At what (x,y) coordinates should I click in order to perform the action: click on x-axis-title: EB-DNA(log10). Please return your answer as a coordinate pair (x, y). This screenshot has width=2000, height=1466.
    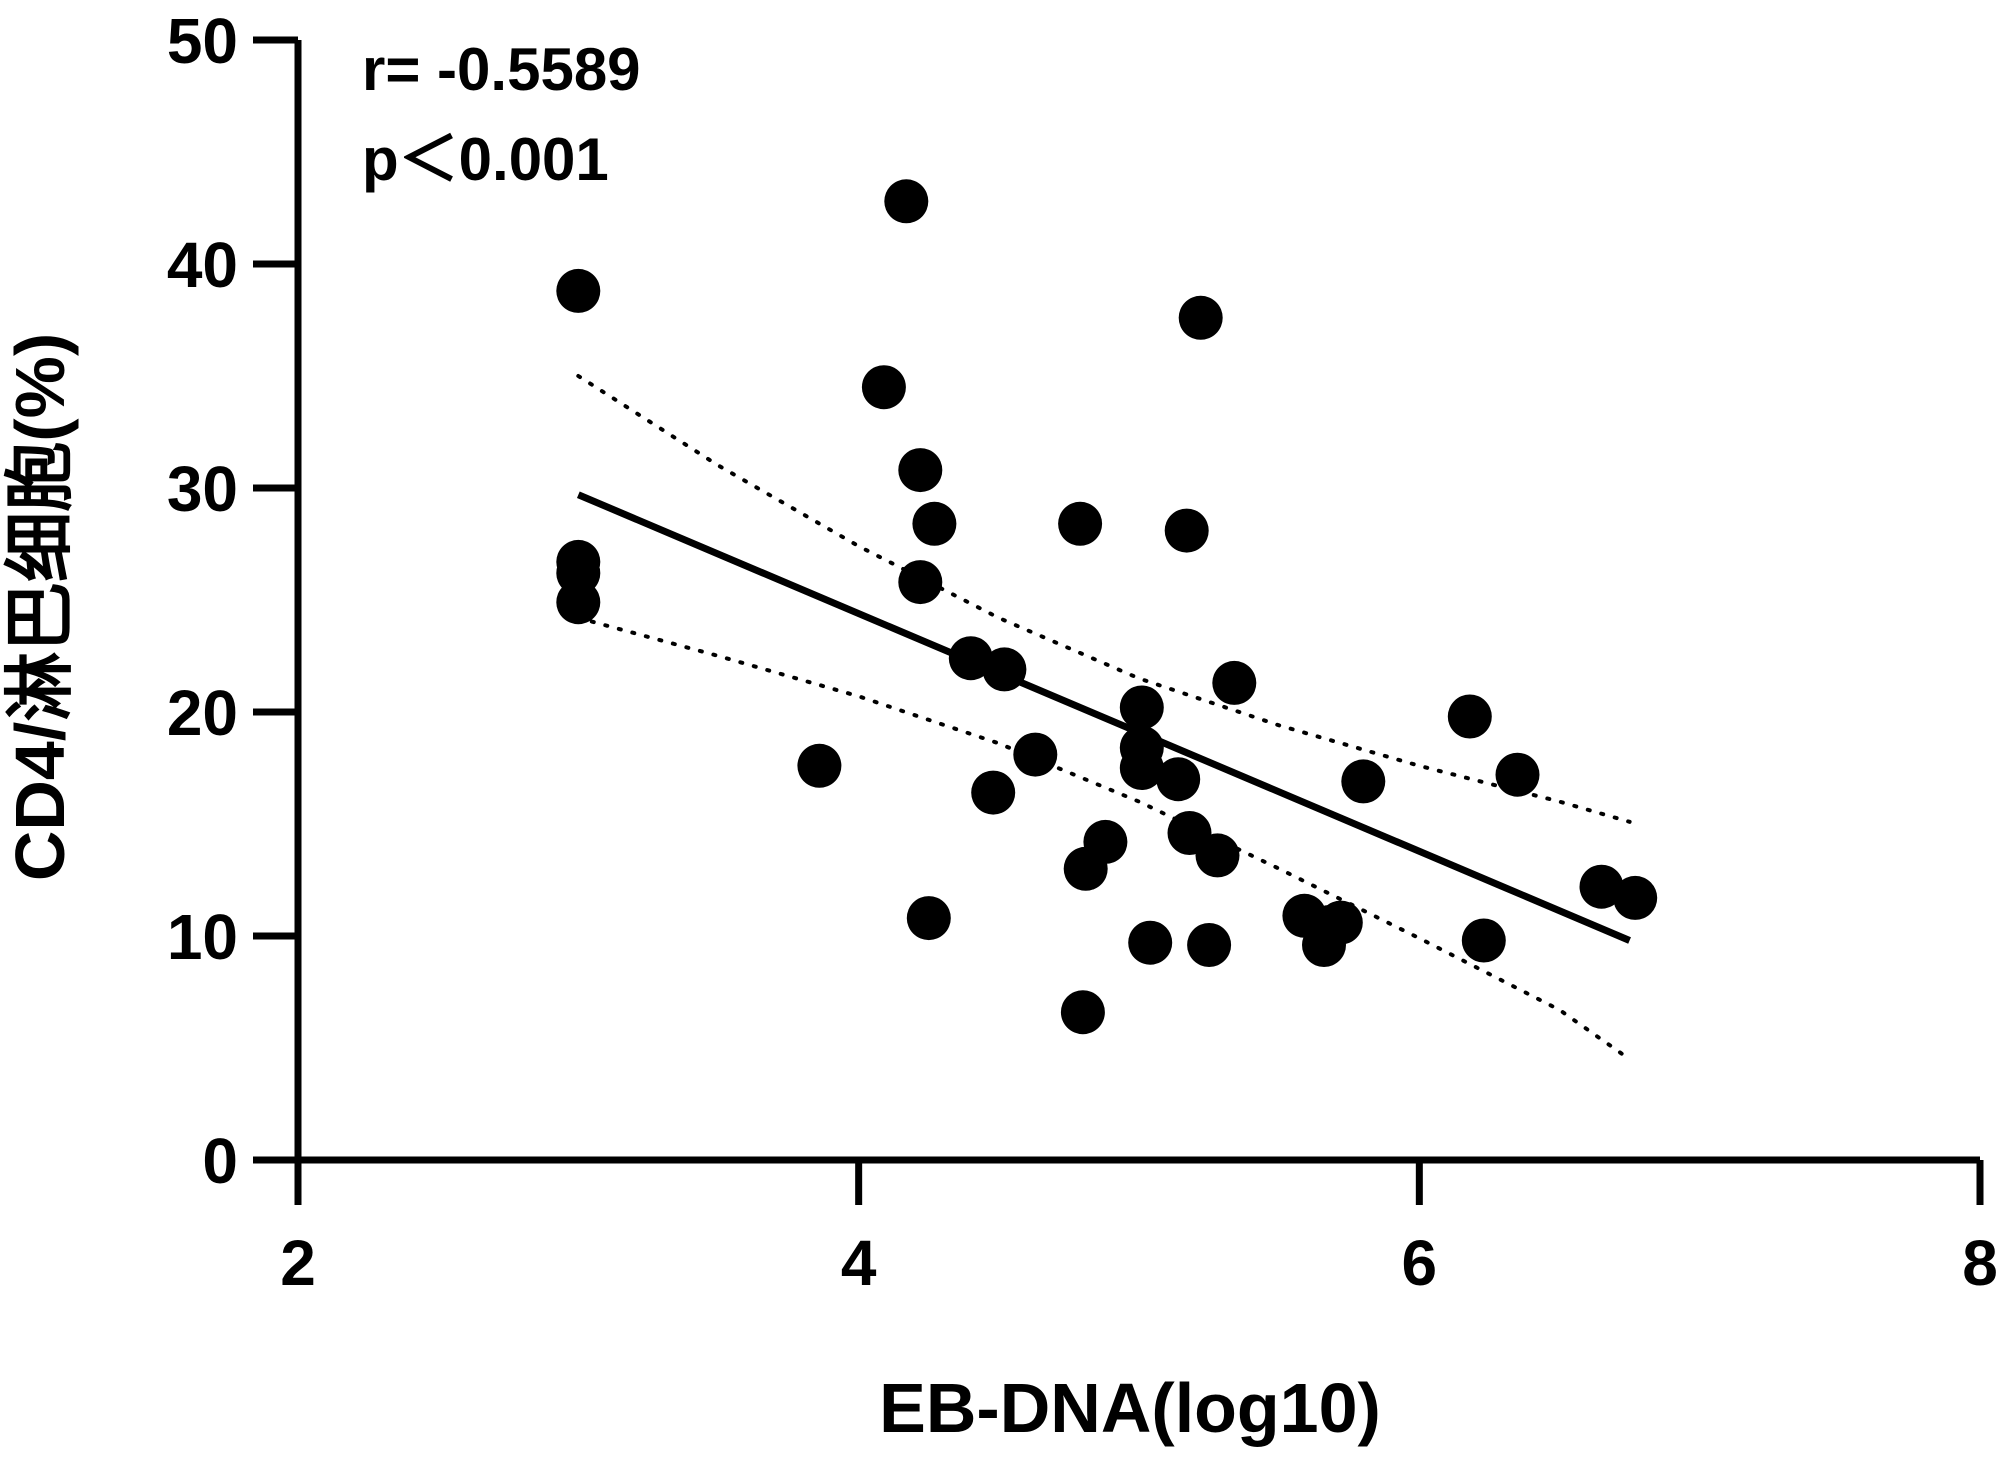
    Looking at the image, I should click on (1130, 1408).